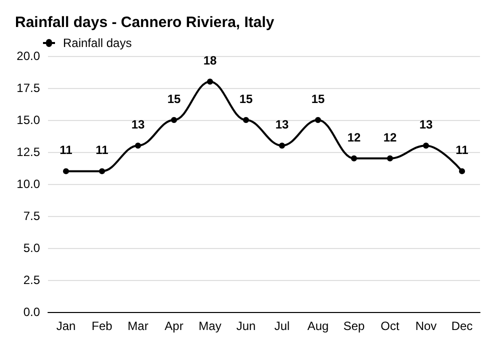 The width and height of the screenshot is (500, 350). What do you see at coordinates (31, 280) in the screenshot?
I see `y-tick-label: 2.5` at bounding box center [31, 280].